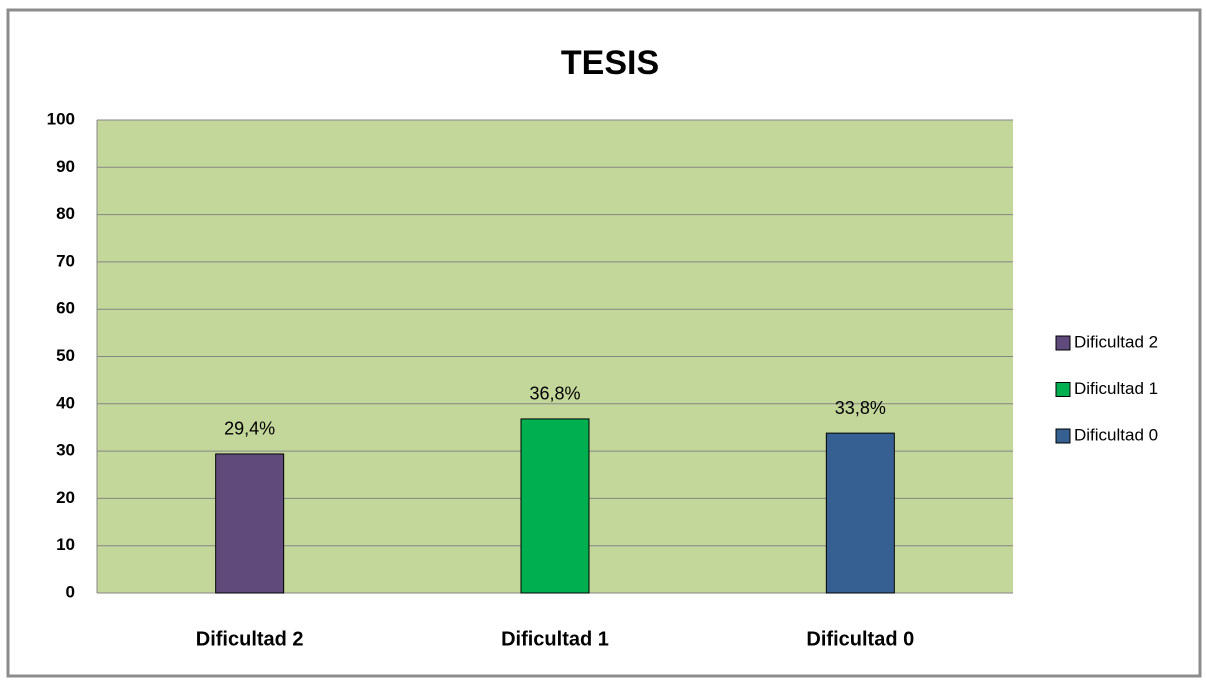 This screenshot has width=1206, height=684. I want to click on y-tick-label: 10, so click(65, 544).